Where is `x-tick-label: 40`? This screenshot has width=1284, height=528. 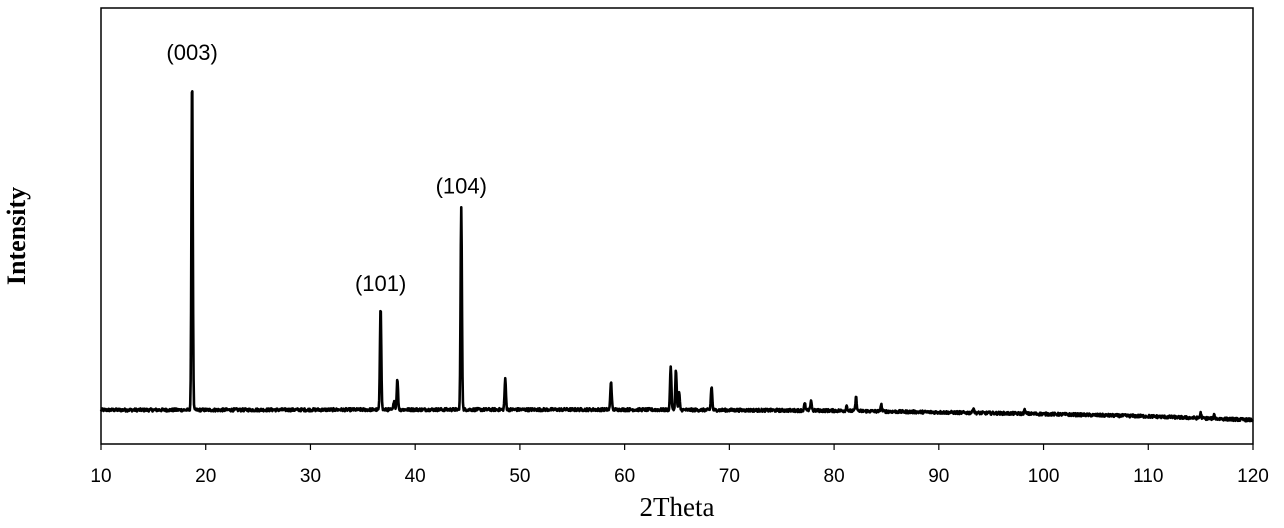 x-tick-label: 40 is located at coordinates (415, 476).